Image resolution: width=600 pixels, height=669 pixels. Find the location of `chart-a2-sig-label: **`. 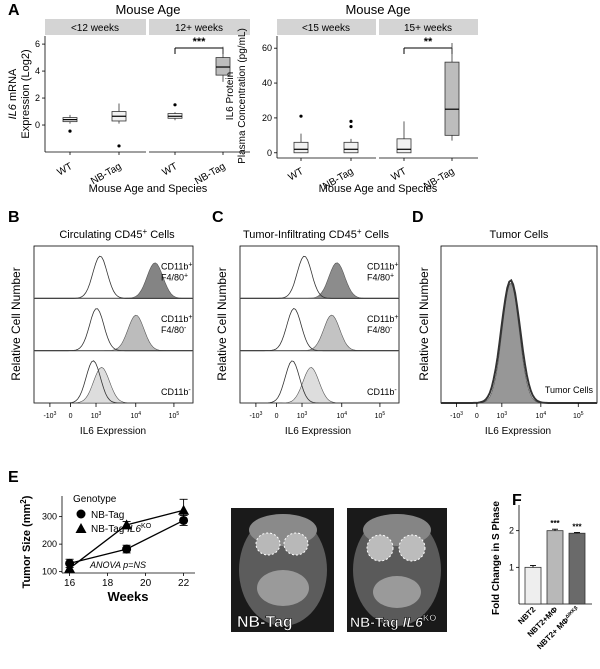

chart-a2-sig-label: ** is located at coordinates (428, 42).